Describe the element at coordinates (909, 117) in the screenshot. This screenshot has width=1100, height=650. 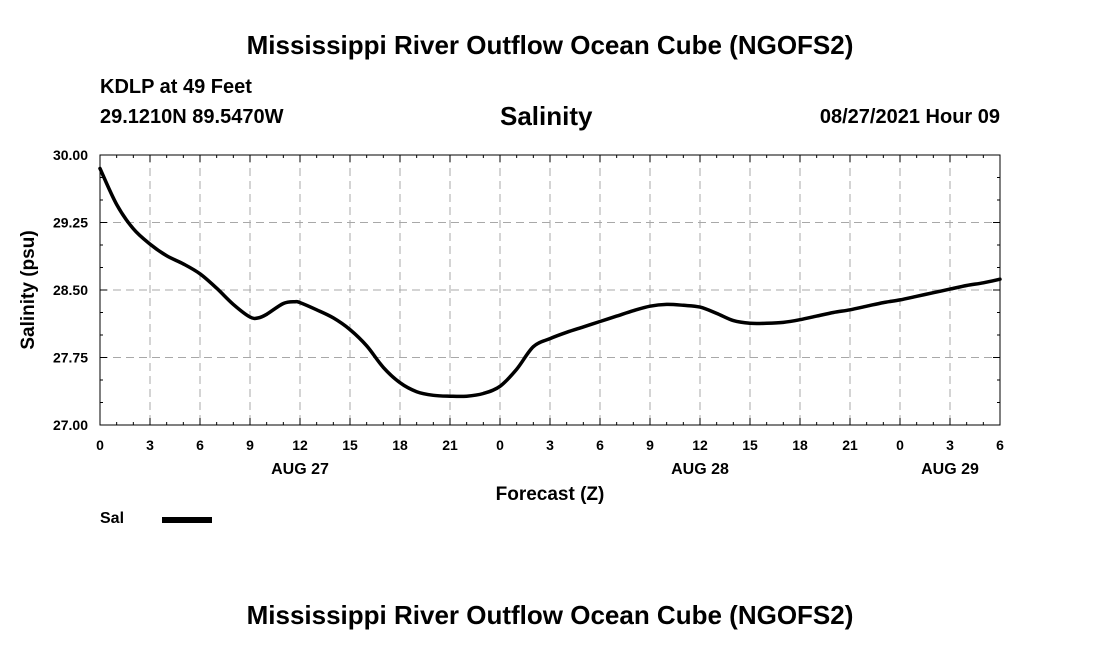
I see `forecast-datetime: 08/27/2021 Hour 09` at that location.